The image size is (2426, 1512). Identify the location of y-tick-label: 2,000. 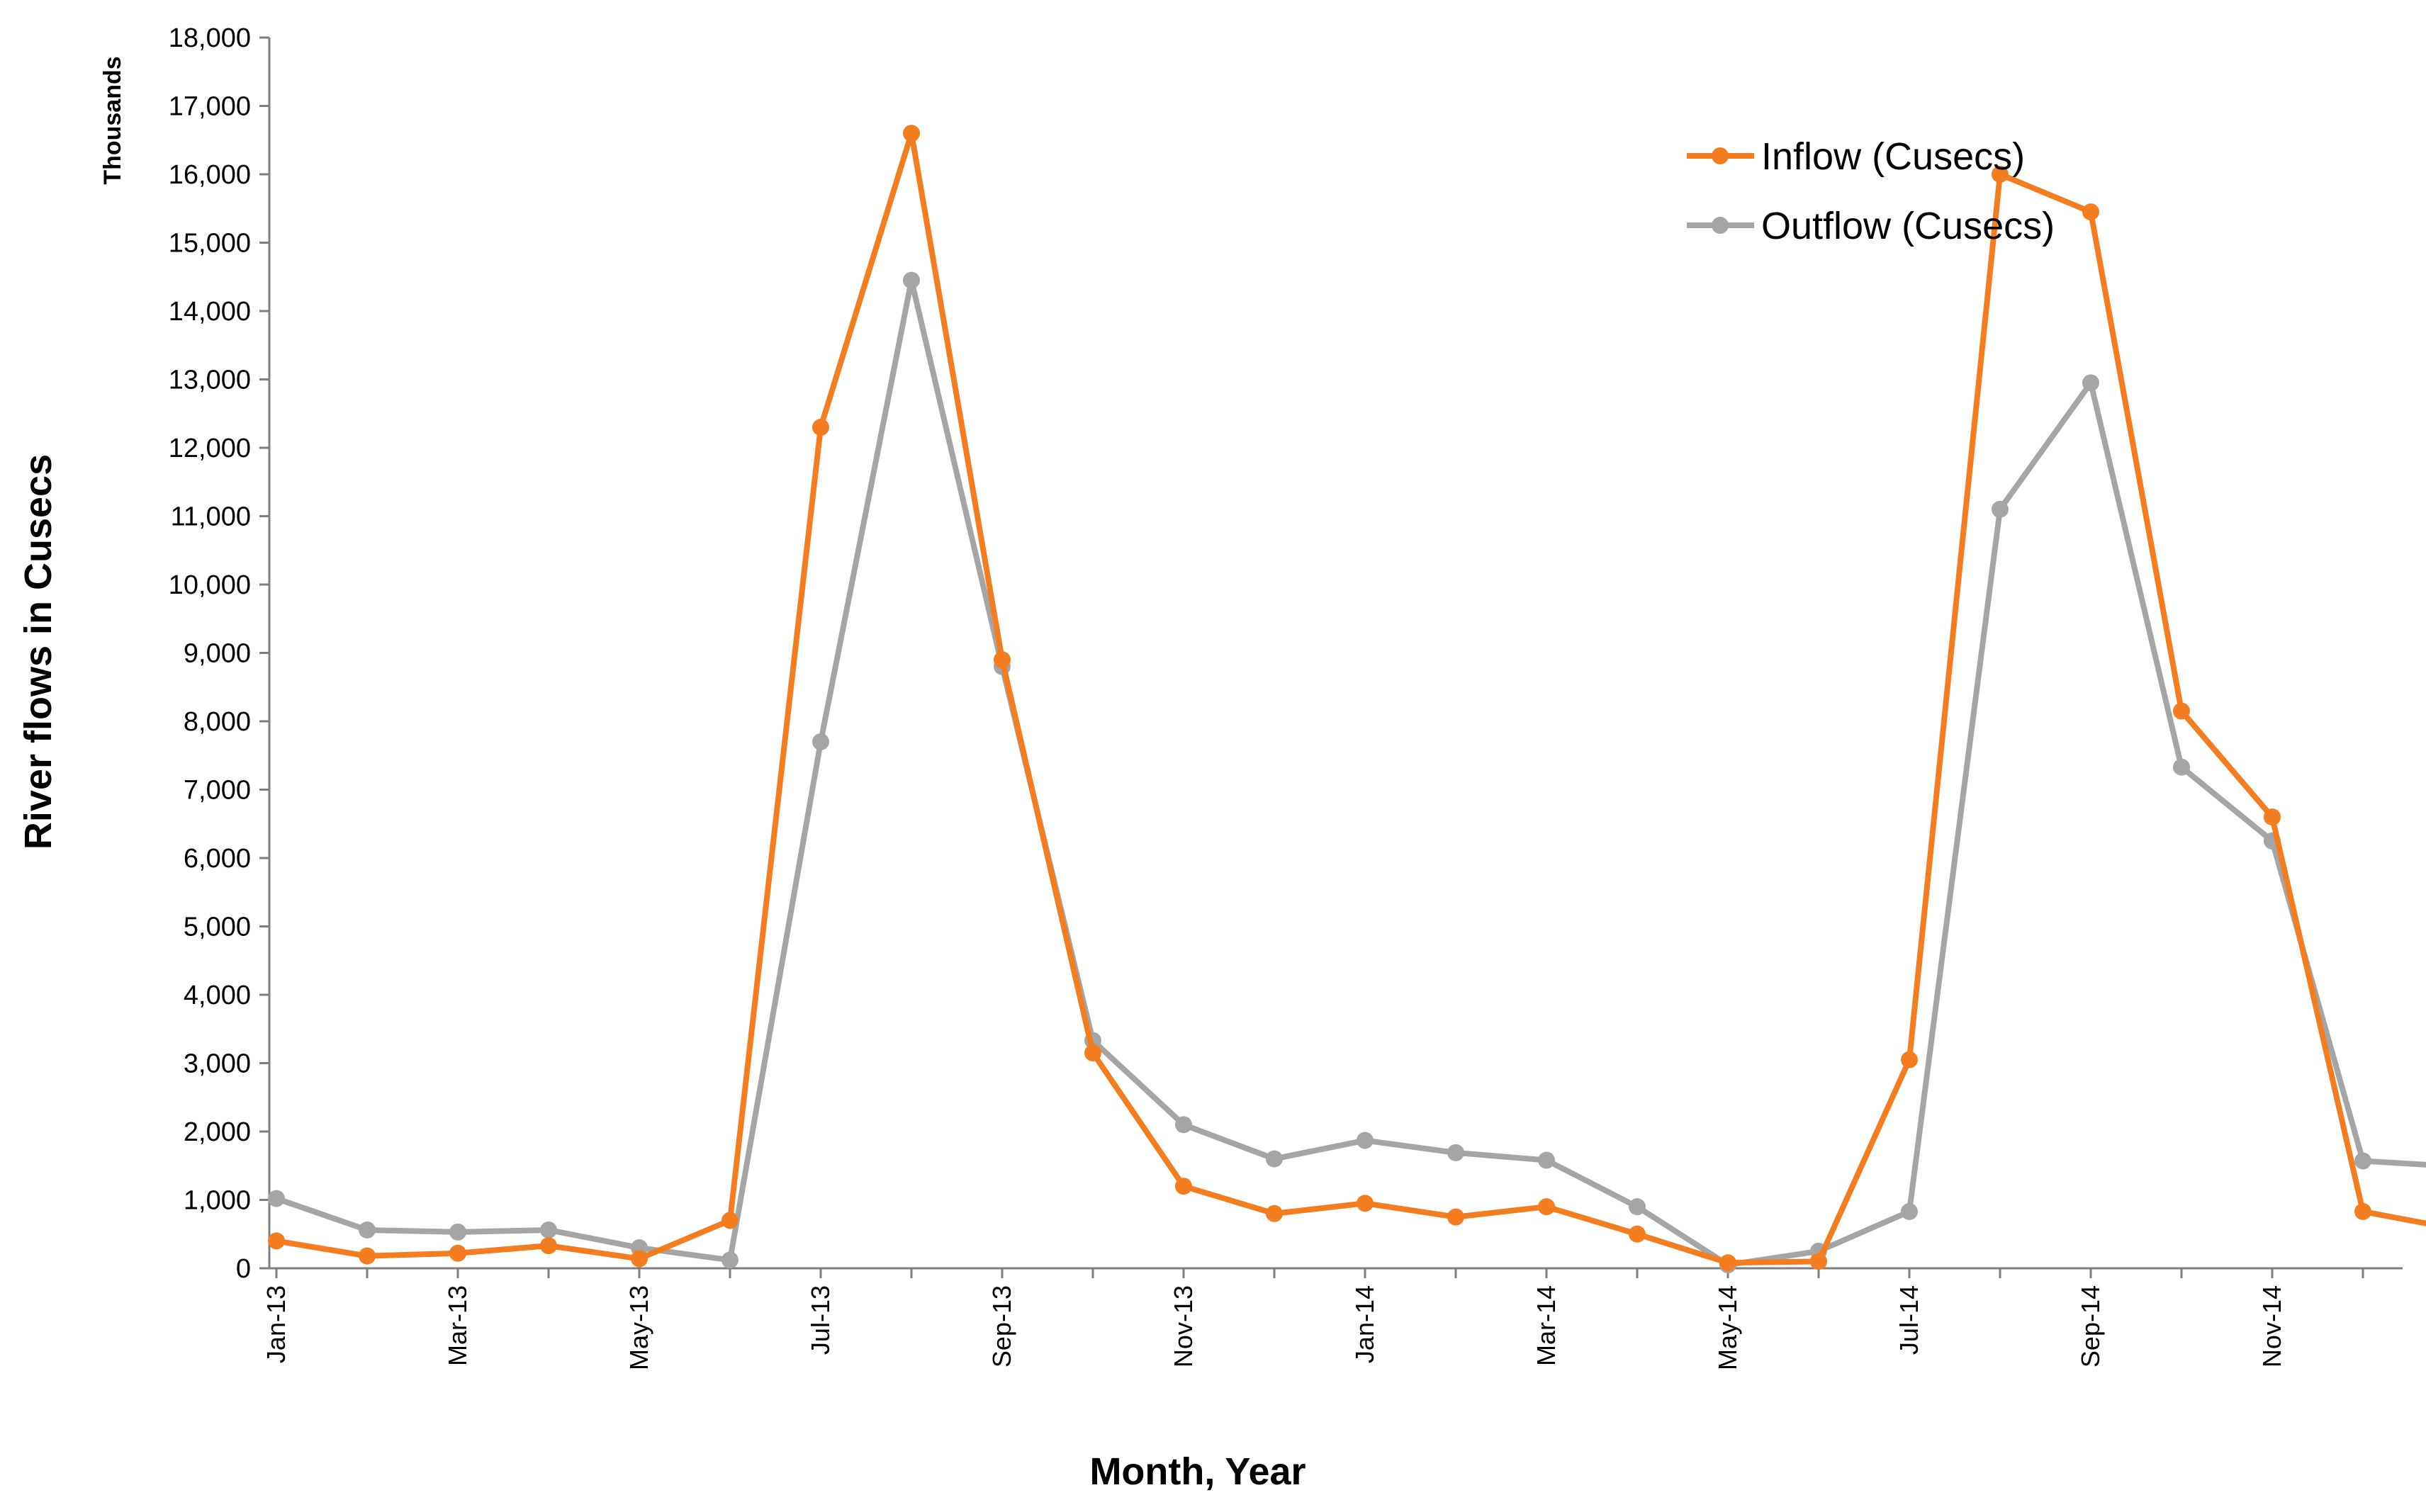
(218, 1132).